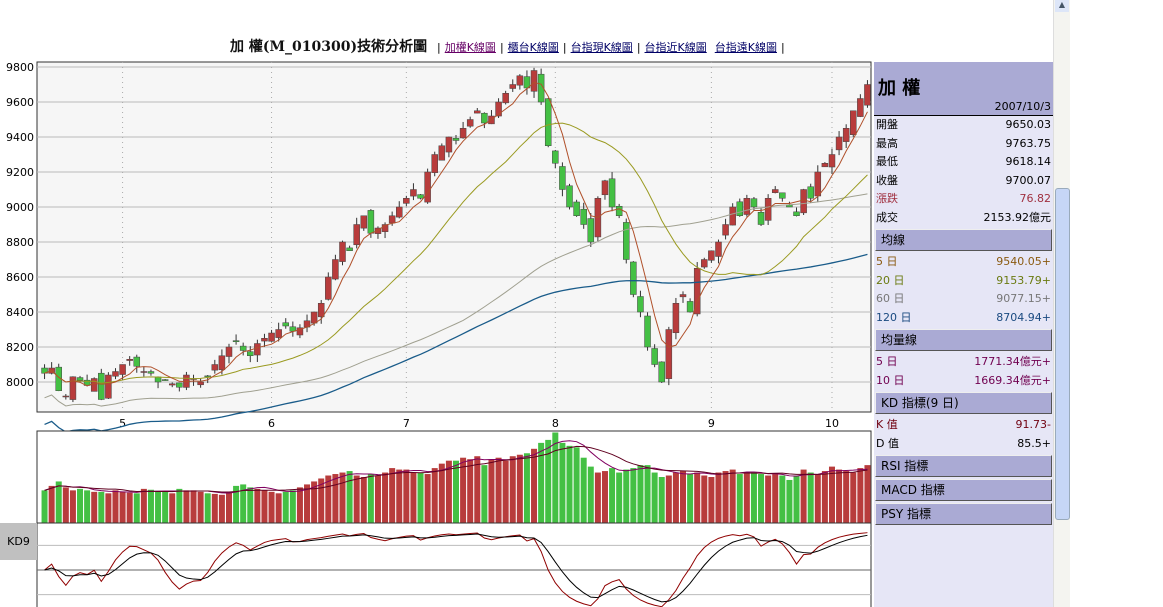 Image resolution: width=1163 pixels, height=607 pixels. I want to click on row-value: 76.82, so click(1035, 198).